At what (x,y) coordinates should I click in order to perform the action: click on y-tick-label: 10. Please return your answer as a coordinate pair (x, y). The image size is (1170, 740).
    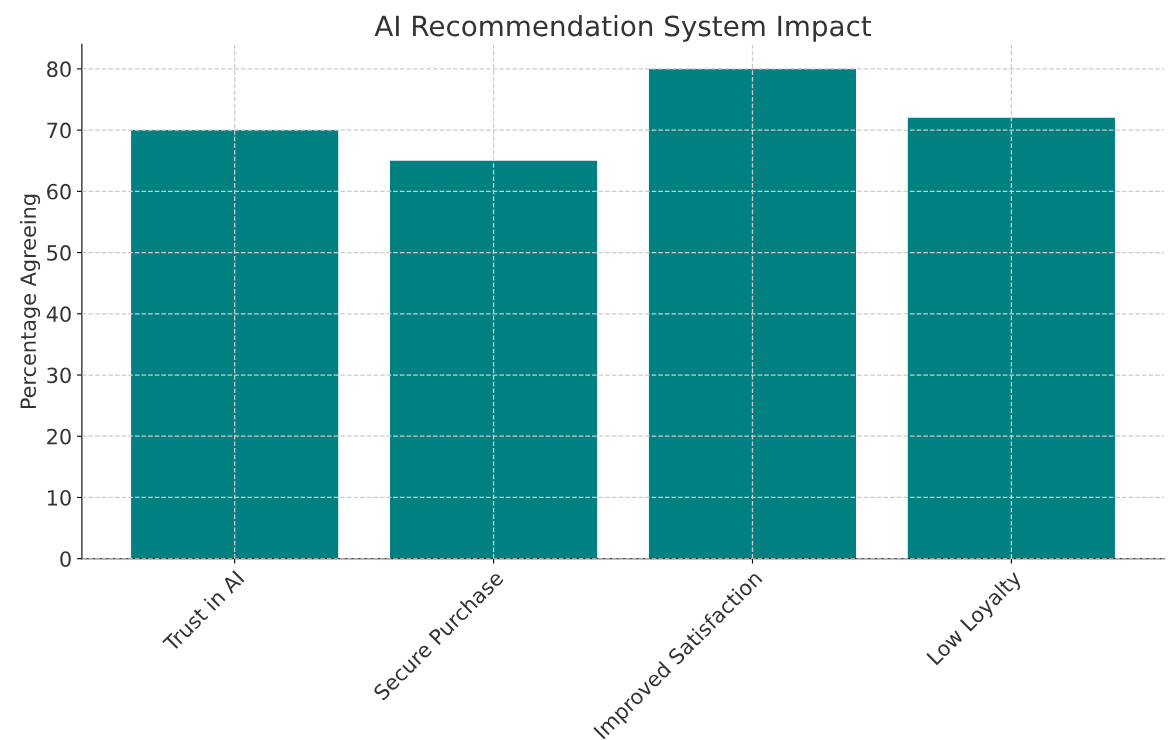
    Looking at the image, I should click on (59, 497).